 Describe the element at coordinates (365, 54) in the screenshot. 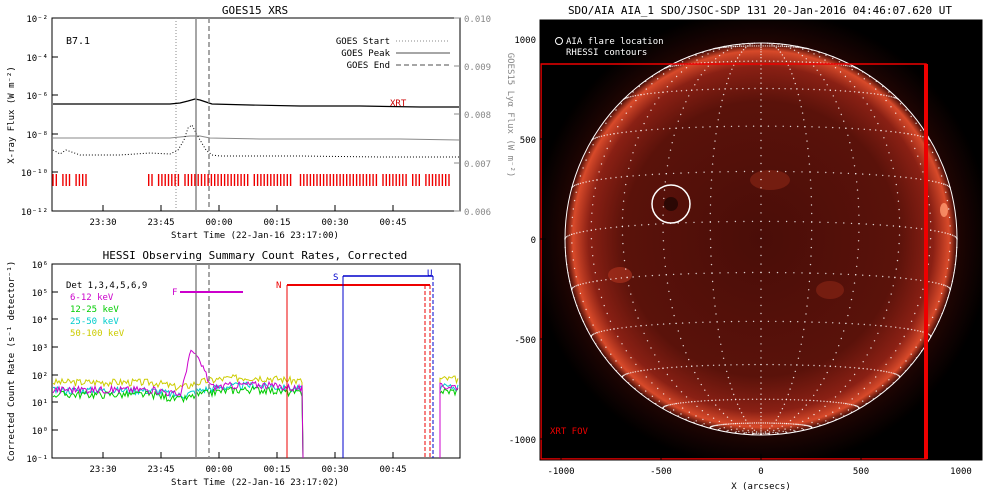

I see `legend-goes-peak: GOES Peak` at that location.